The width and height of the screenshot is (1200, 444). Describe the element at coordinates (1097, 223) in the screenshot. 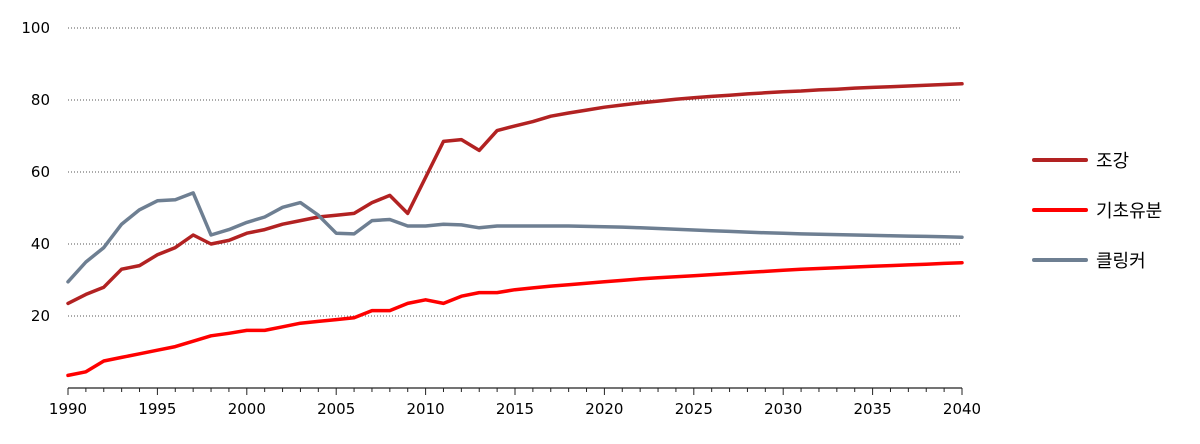

I see `legend: 조강 기초유분 클링커` at that location.